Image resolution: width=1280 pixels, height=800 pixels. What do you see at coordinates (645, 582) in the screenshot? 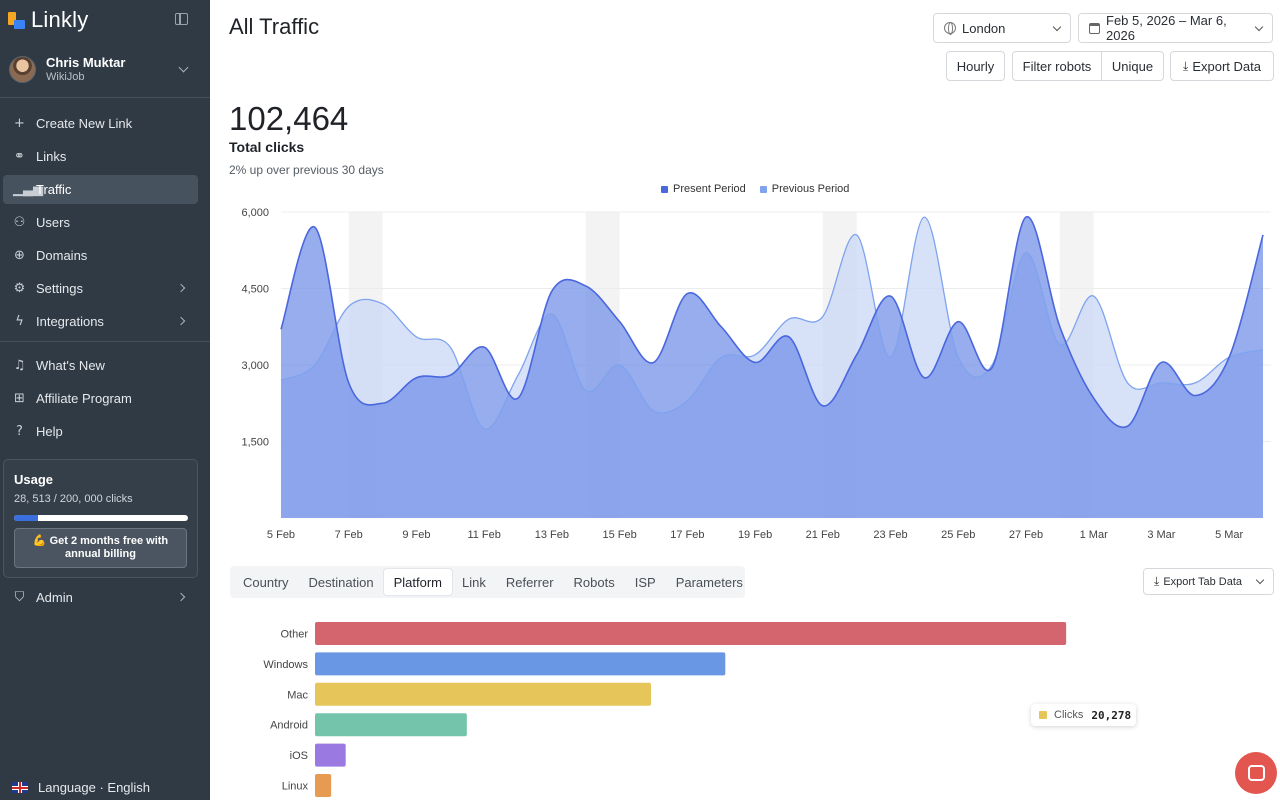
I see `tab-isp: ISP` at bounding box center [645, 582].